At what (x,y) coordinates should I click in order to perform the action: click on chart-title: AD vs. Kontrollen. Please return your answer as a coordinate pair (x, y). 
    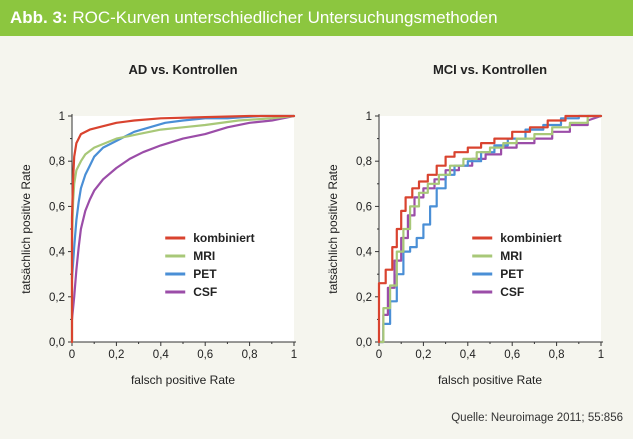
    Looking at the image, I should click on (182, 69).